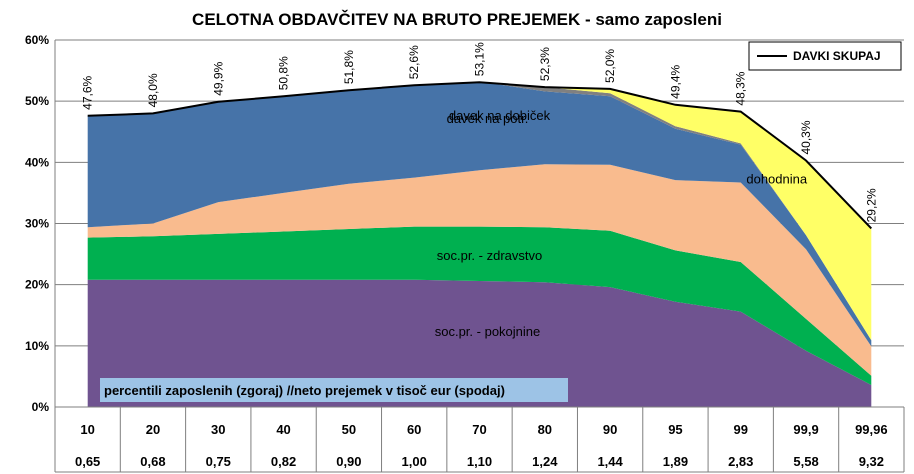 The image size is (914, 474). I want to click on net-income-label: 1,24, so click(545, 461).